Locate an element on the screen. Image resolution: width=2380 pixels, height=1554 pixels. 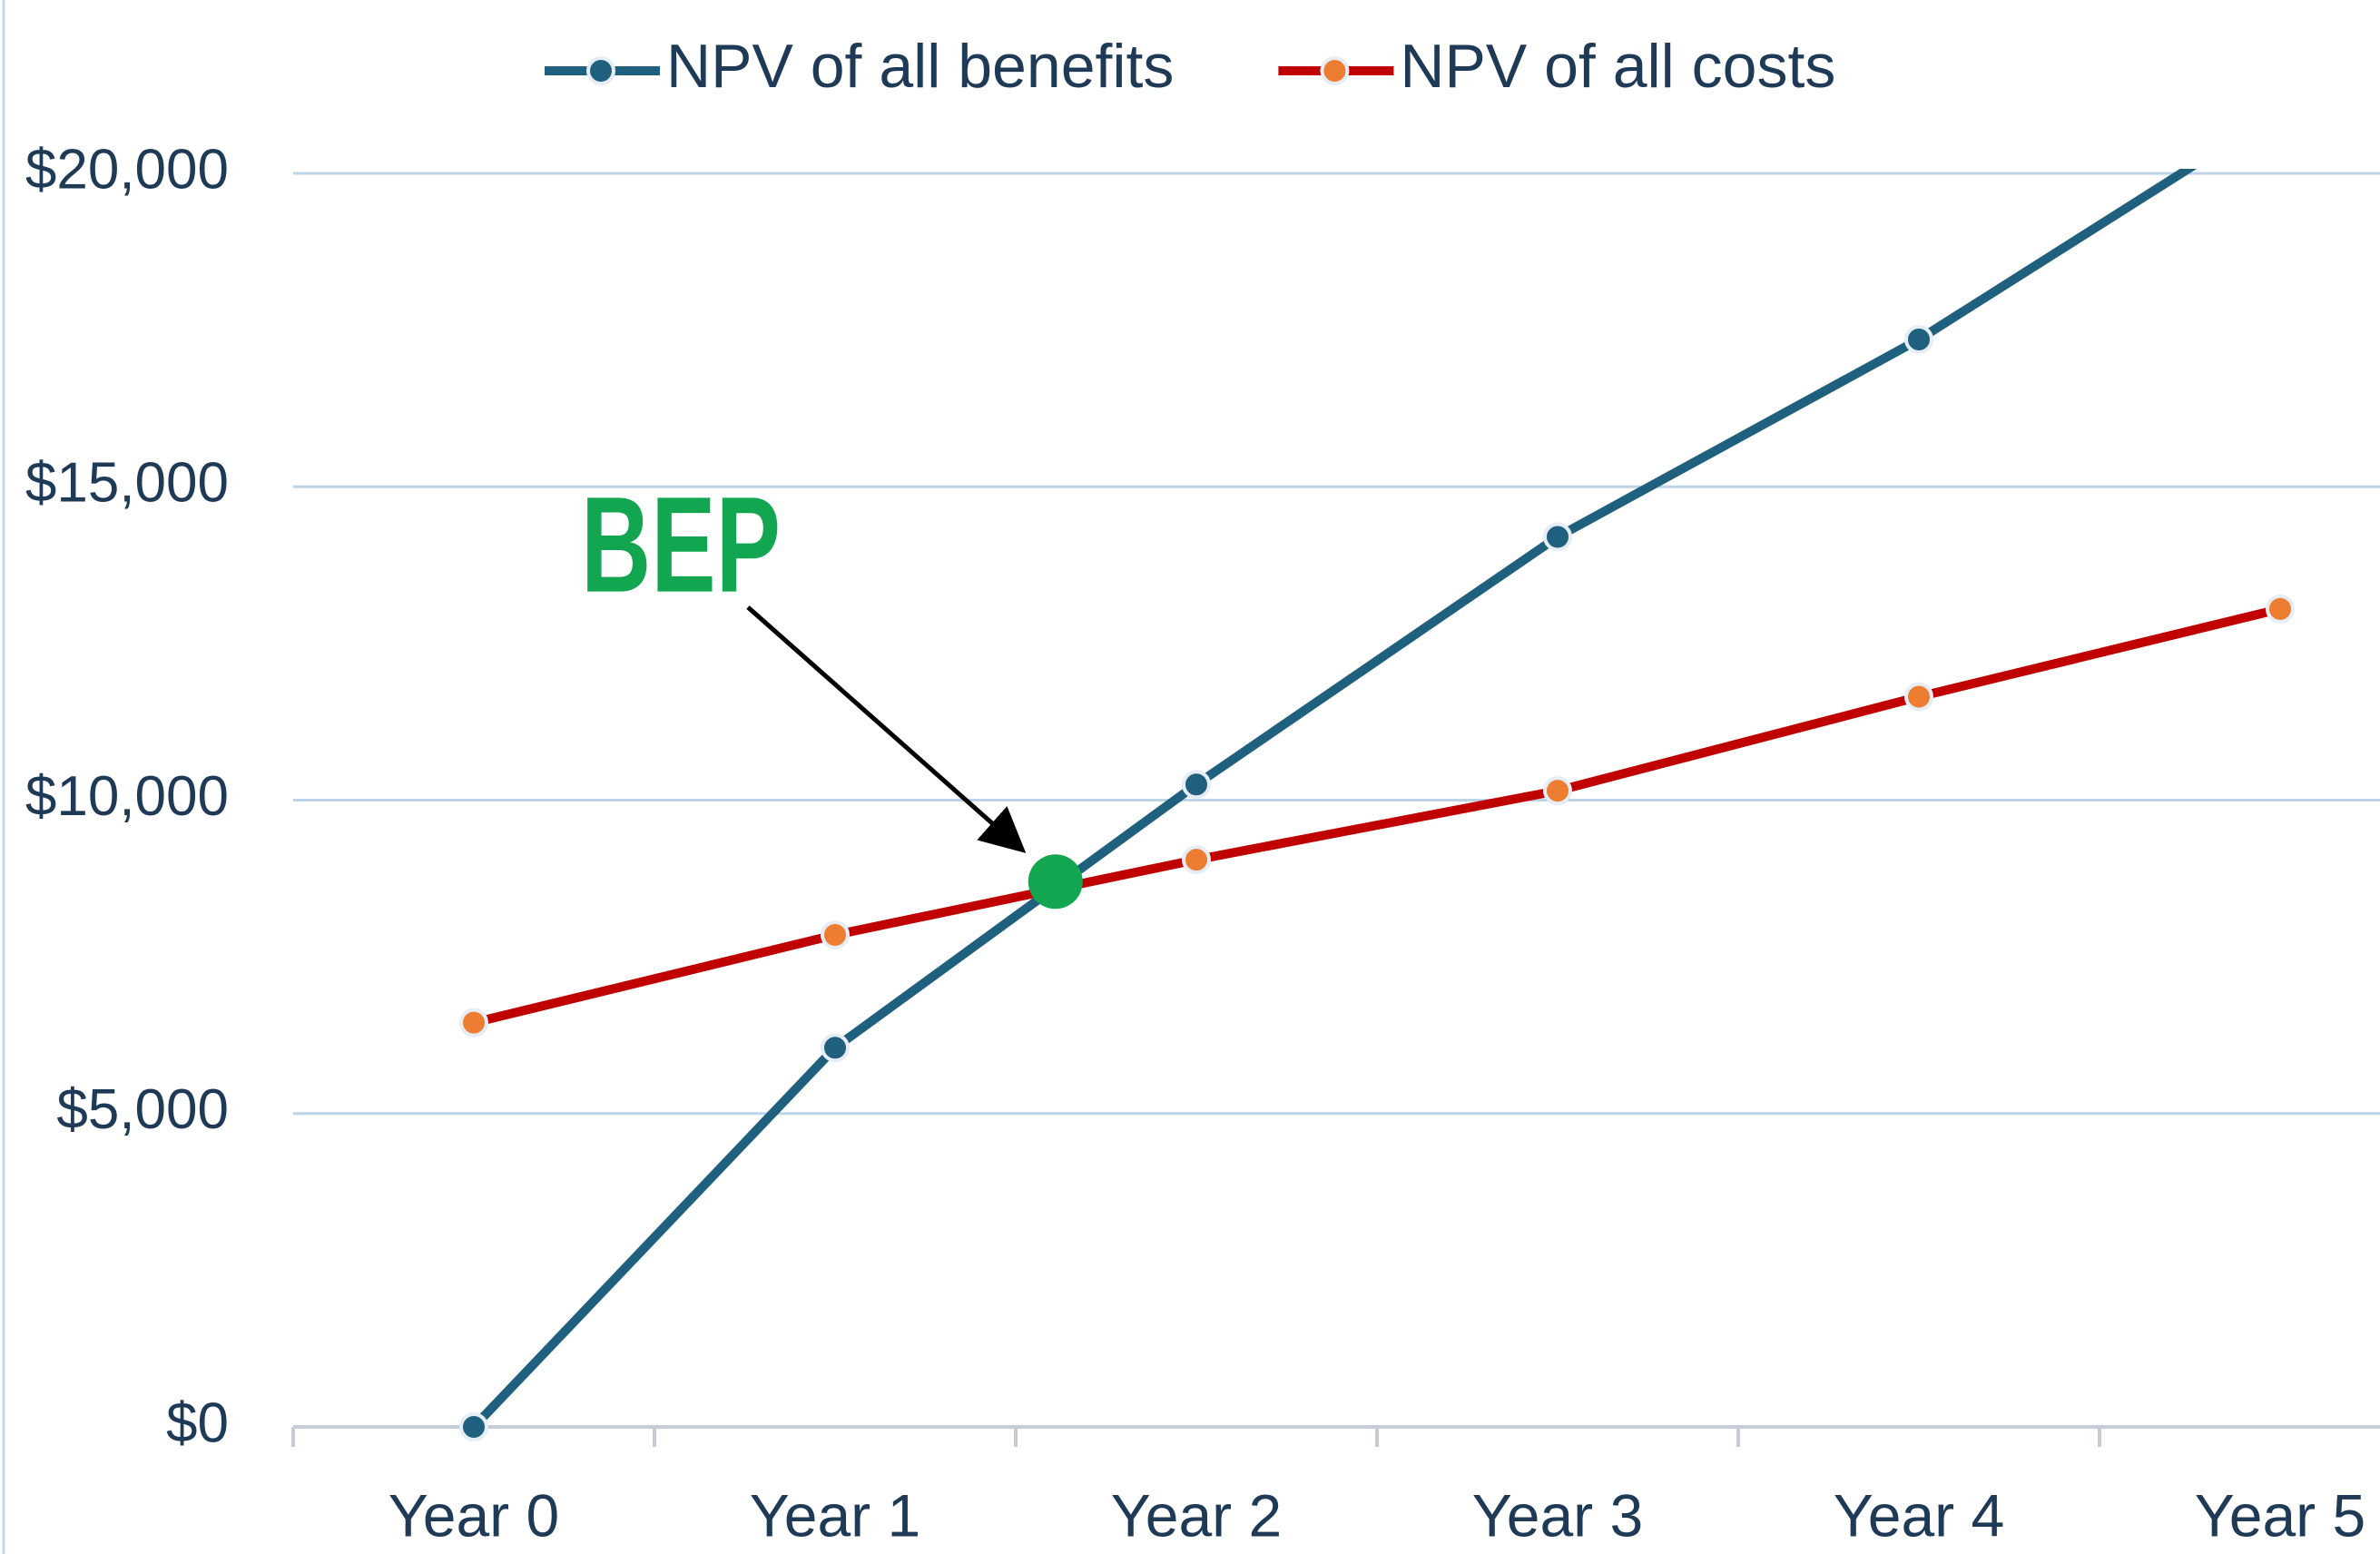
y-tick-label: $10,000 is located at coordinates (127, 796).